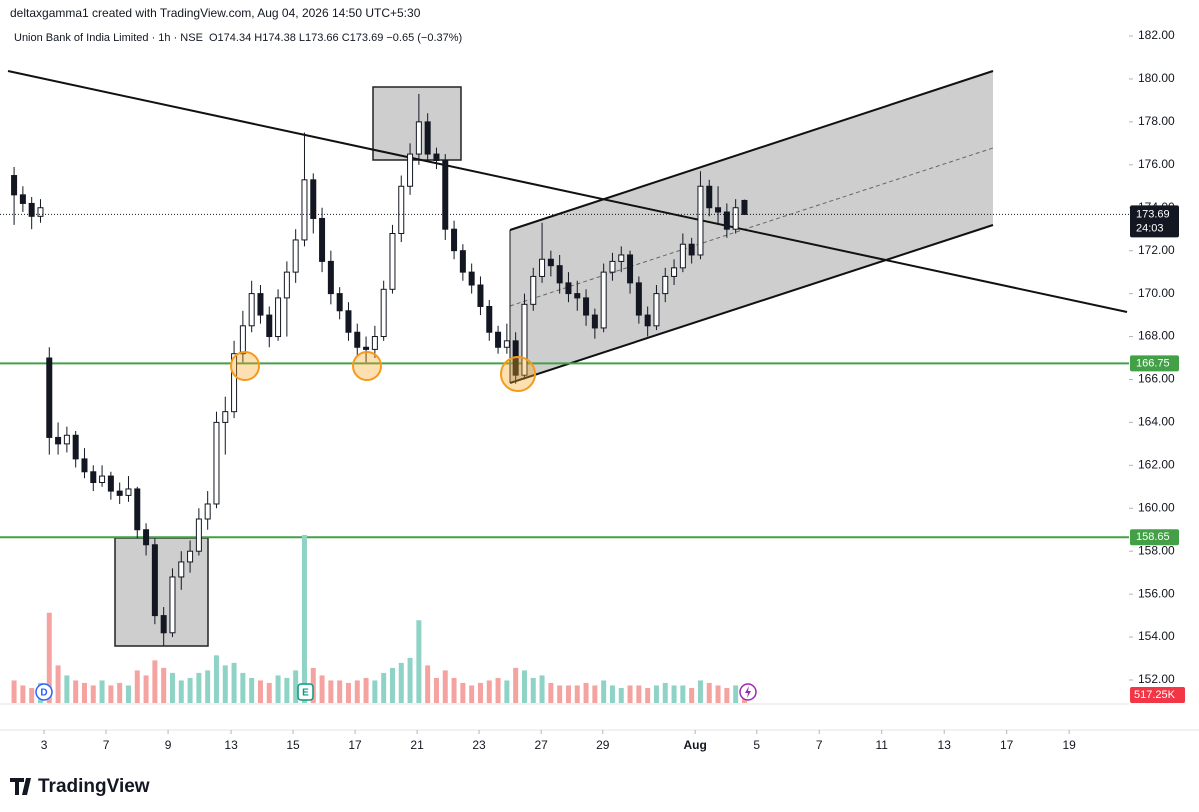 This screenshot has width=1199, height=812. I want to click on earnings-letter: E, so click(305, 693).